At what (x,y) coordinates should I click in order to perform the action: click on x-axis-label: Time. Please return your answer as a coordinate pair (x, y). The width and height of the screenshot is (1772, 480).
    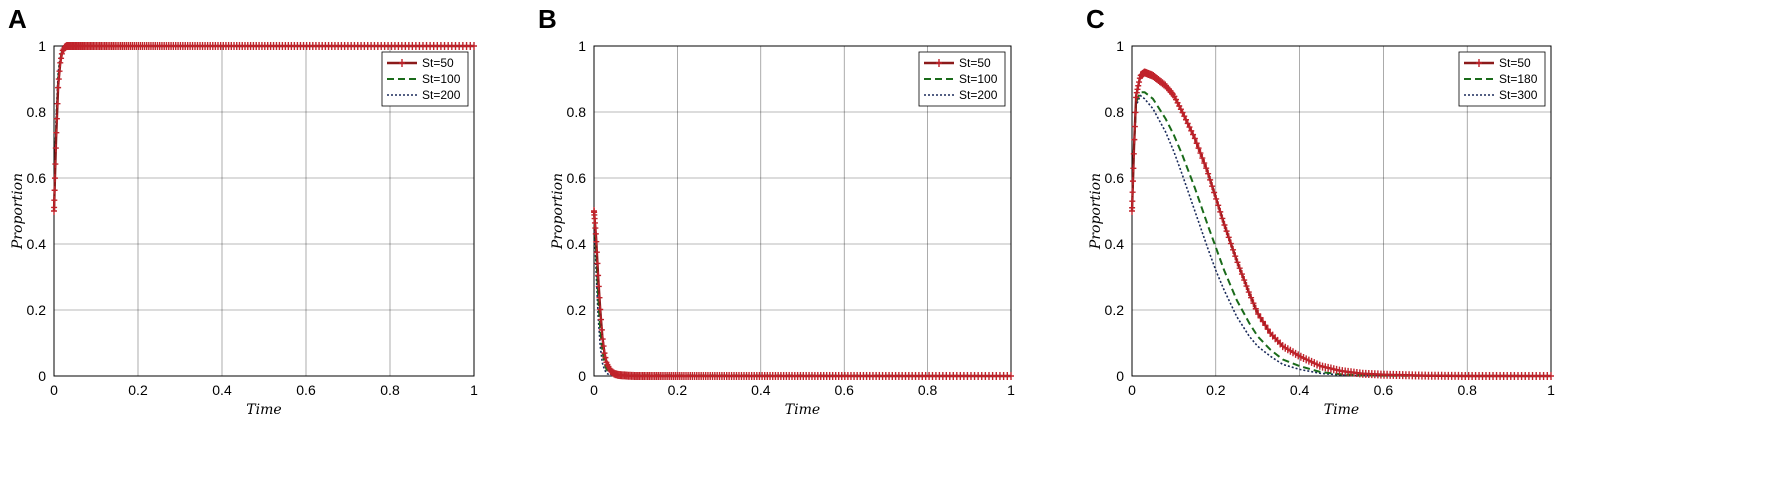
    Looking at the image, I should click on (1341, 410).